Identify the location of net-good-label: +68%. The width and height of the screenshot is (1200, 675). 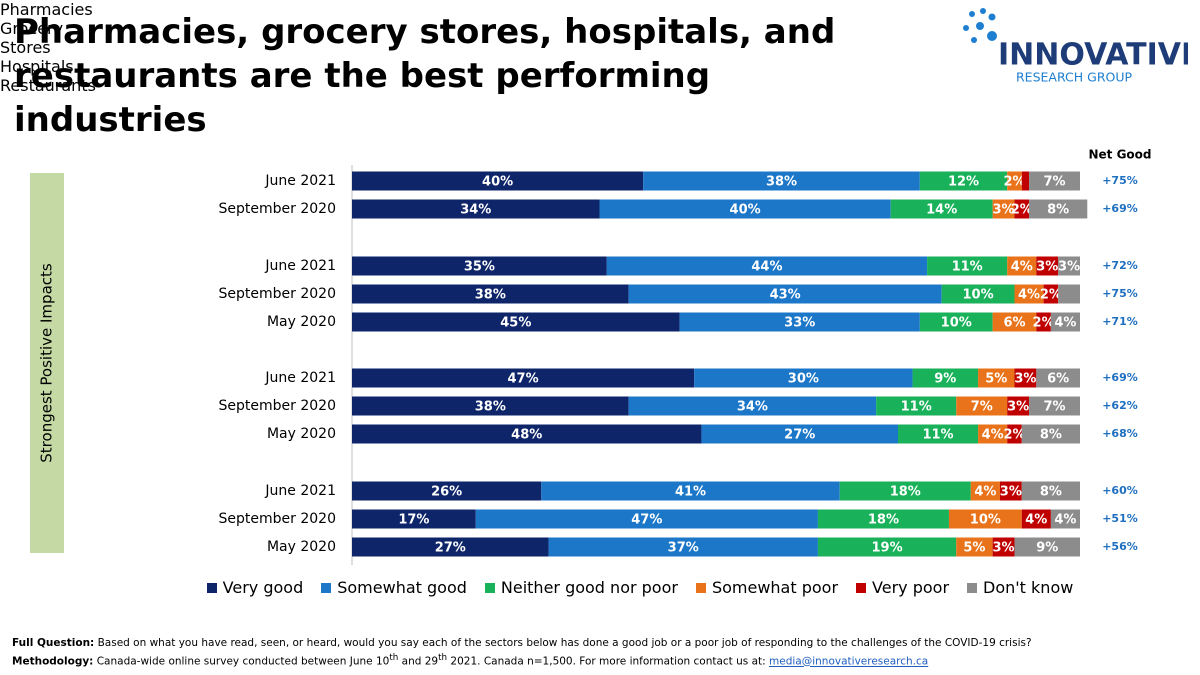
(1120, 433).